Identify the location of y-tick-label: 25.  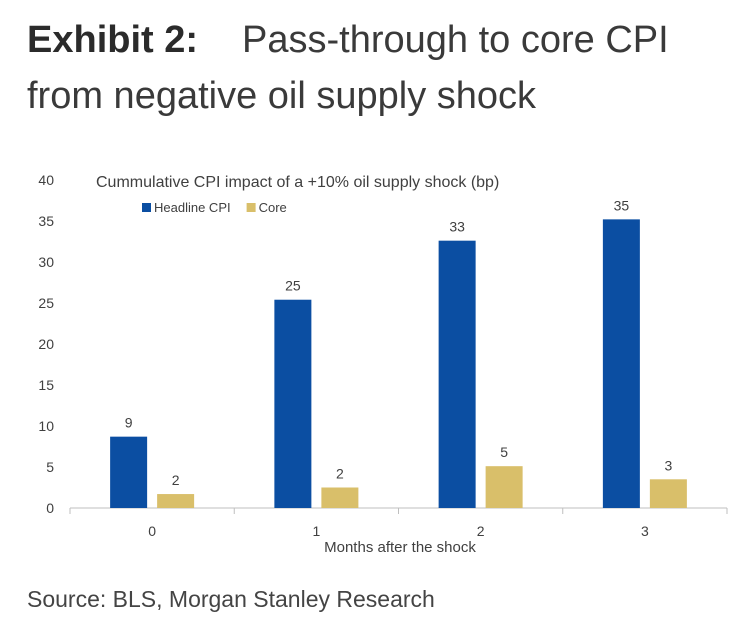
(46, 303).